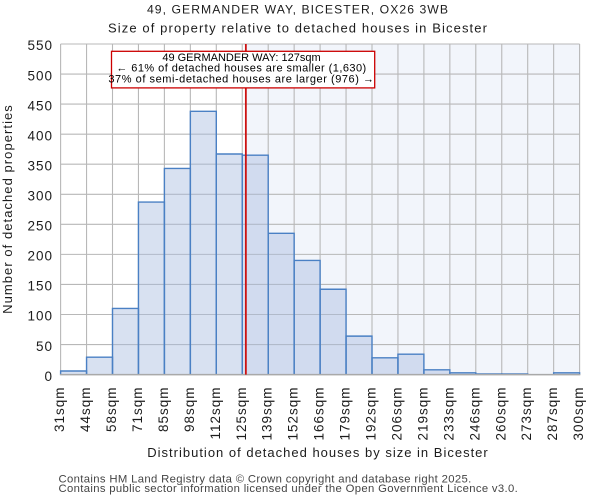 The image size is (600, 500). Describe the element at coordinates (40, 226) in the screenshot. I see `svg-text: 250` at that location.